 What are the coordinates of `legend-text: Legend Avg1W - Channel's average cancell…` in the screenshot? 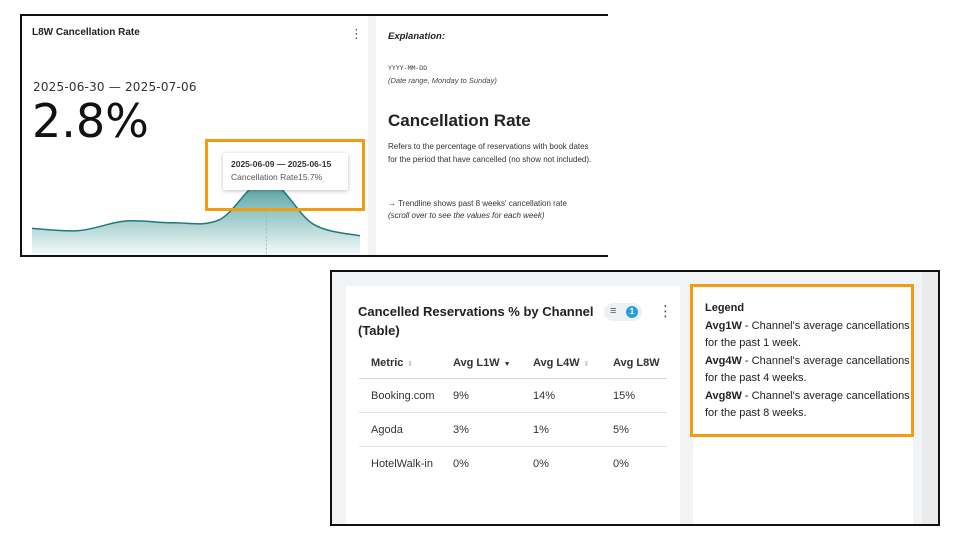 It's located at (807, 361).